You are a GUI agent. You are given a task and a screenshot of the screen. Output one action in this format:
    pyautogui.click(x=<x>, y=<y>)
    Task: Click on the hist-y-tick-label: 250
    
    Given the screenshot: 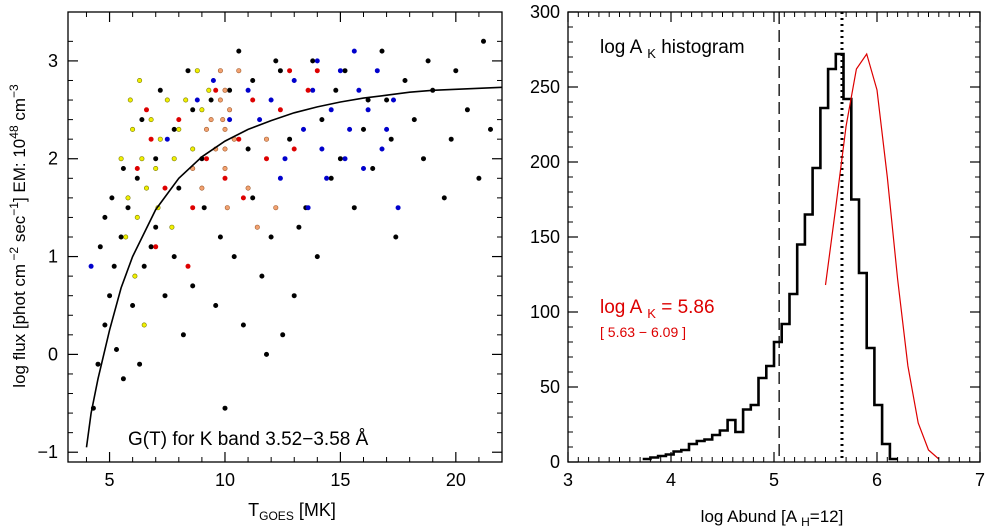 What is the action you would take?
    pyautogui.click(x=545, y=87)
    